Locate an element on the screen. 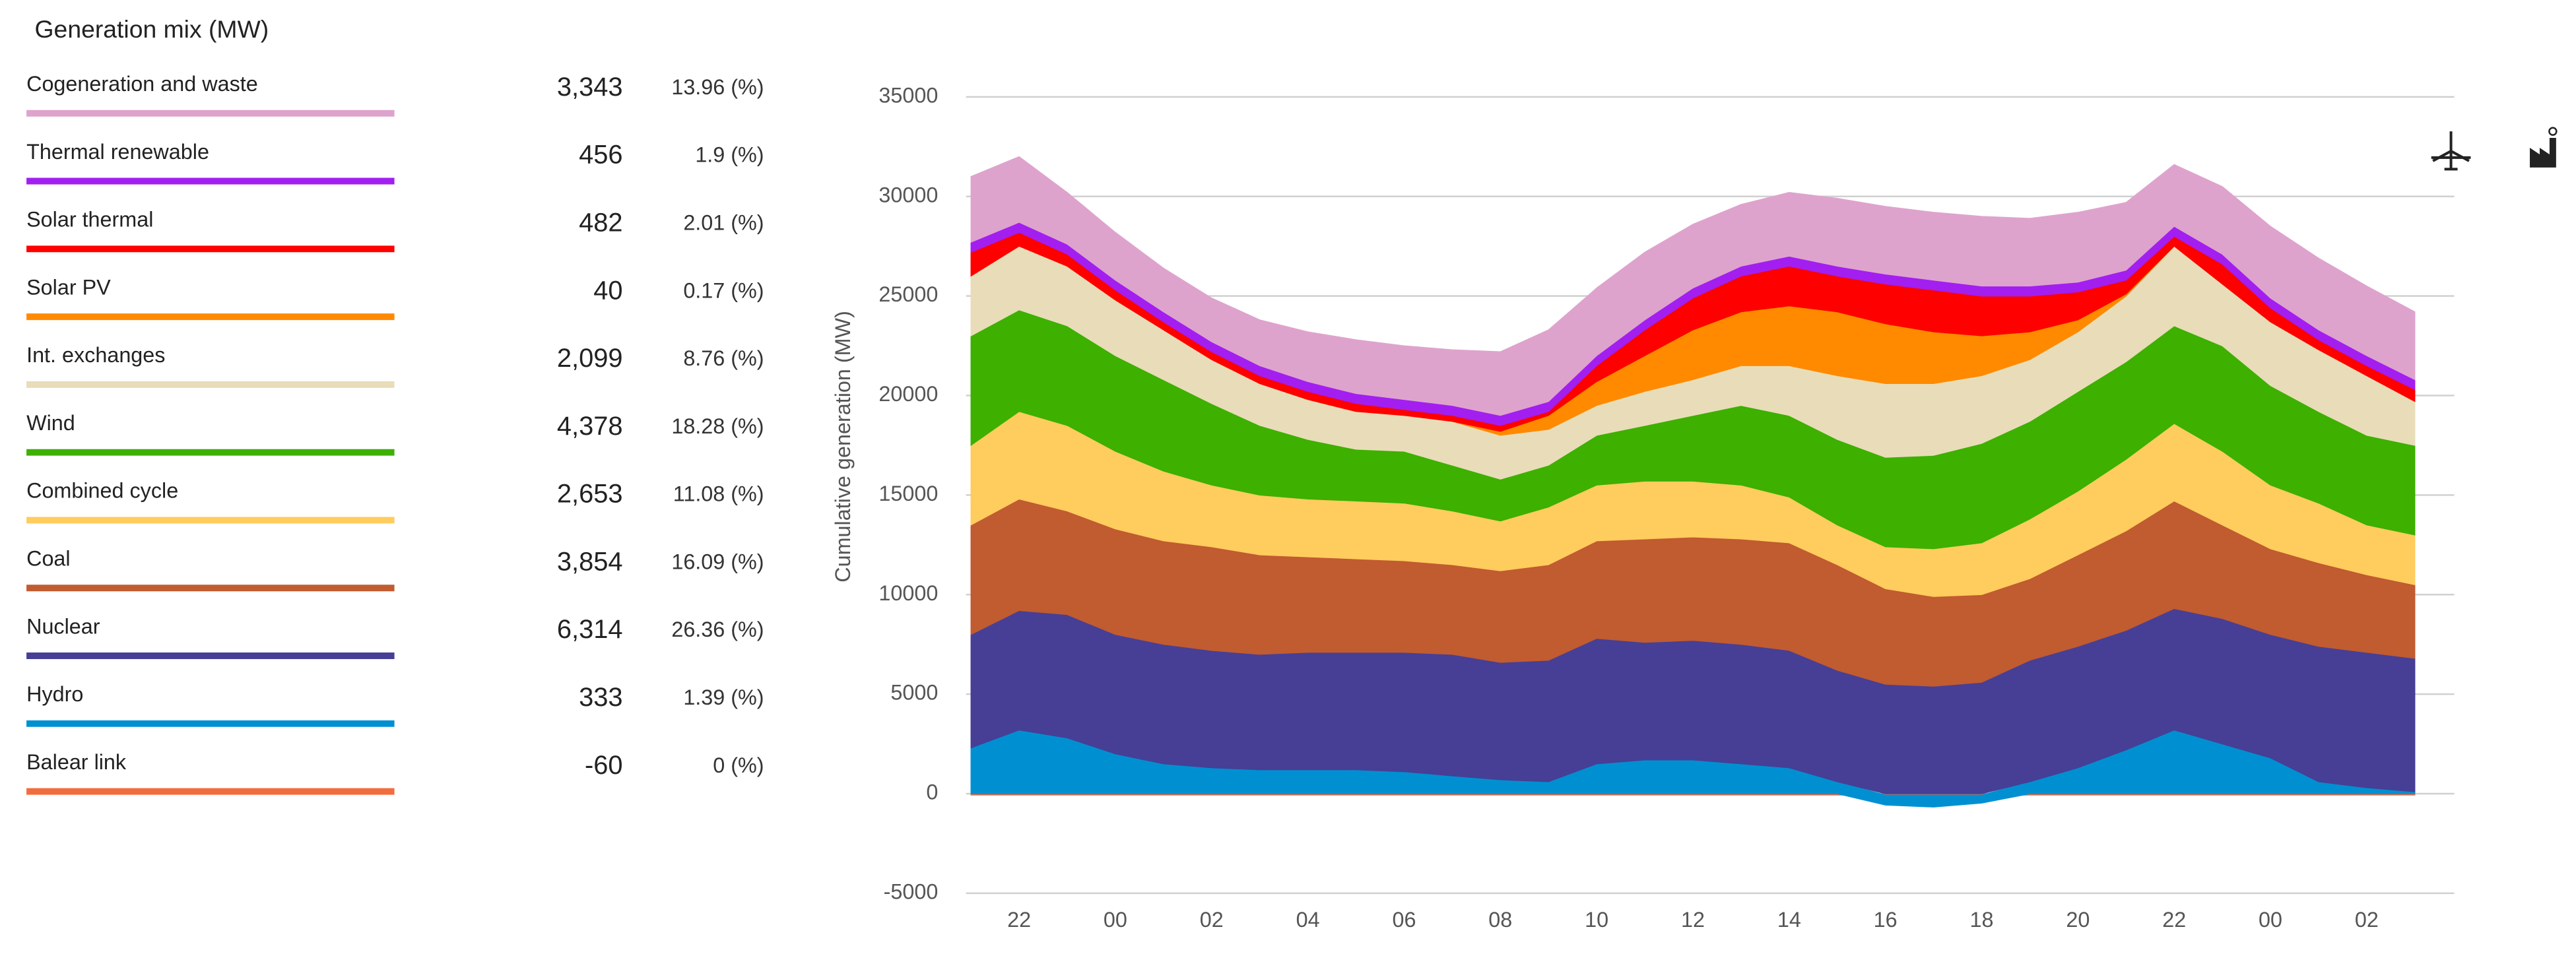  x-tick-label: 12 is located at coordinates (1693, 920).